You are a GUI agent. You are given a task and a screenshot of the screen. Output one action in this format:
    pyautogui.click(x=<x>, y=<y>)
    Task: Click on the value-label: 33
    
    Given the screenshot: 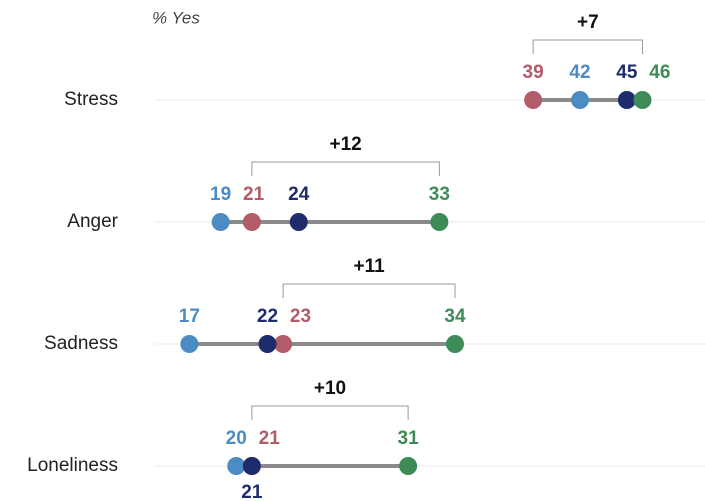 What is the action you would take?
    pyautogui.click(x=439, y=194)
    